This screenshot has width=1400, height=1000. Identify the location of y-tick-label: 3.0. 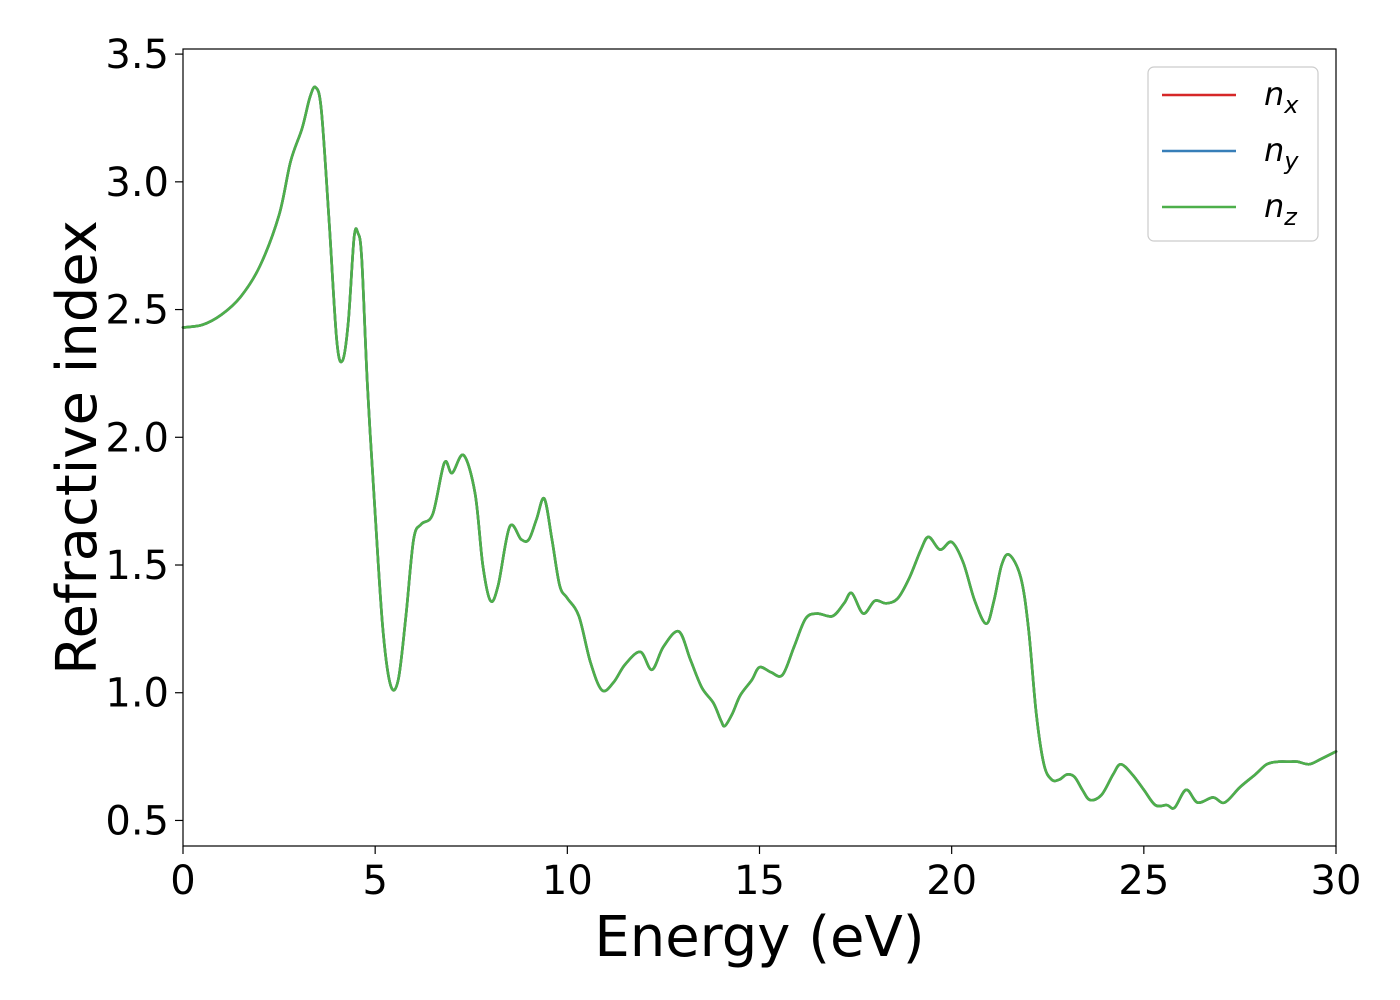
(137, 183).